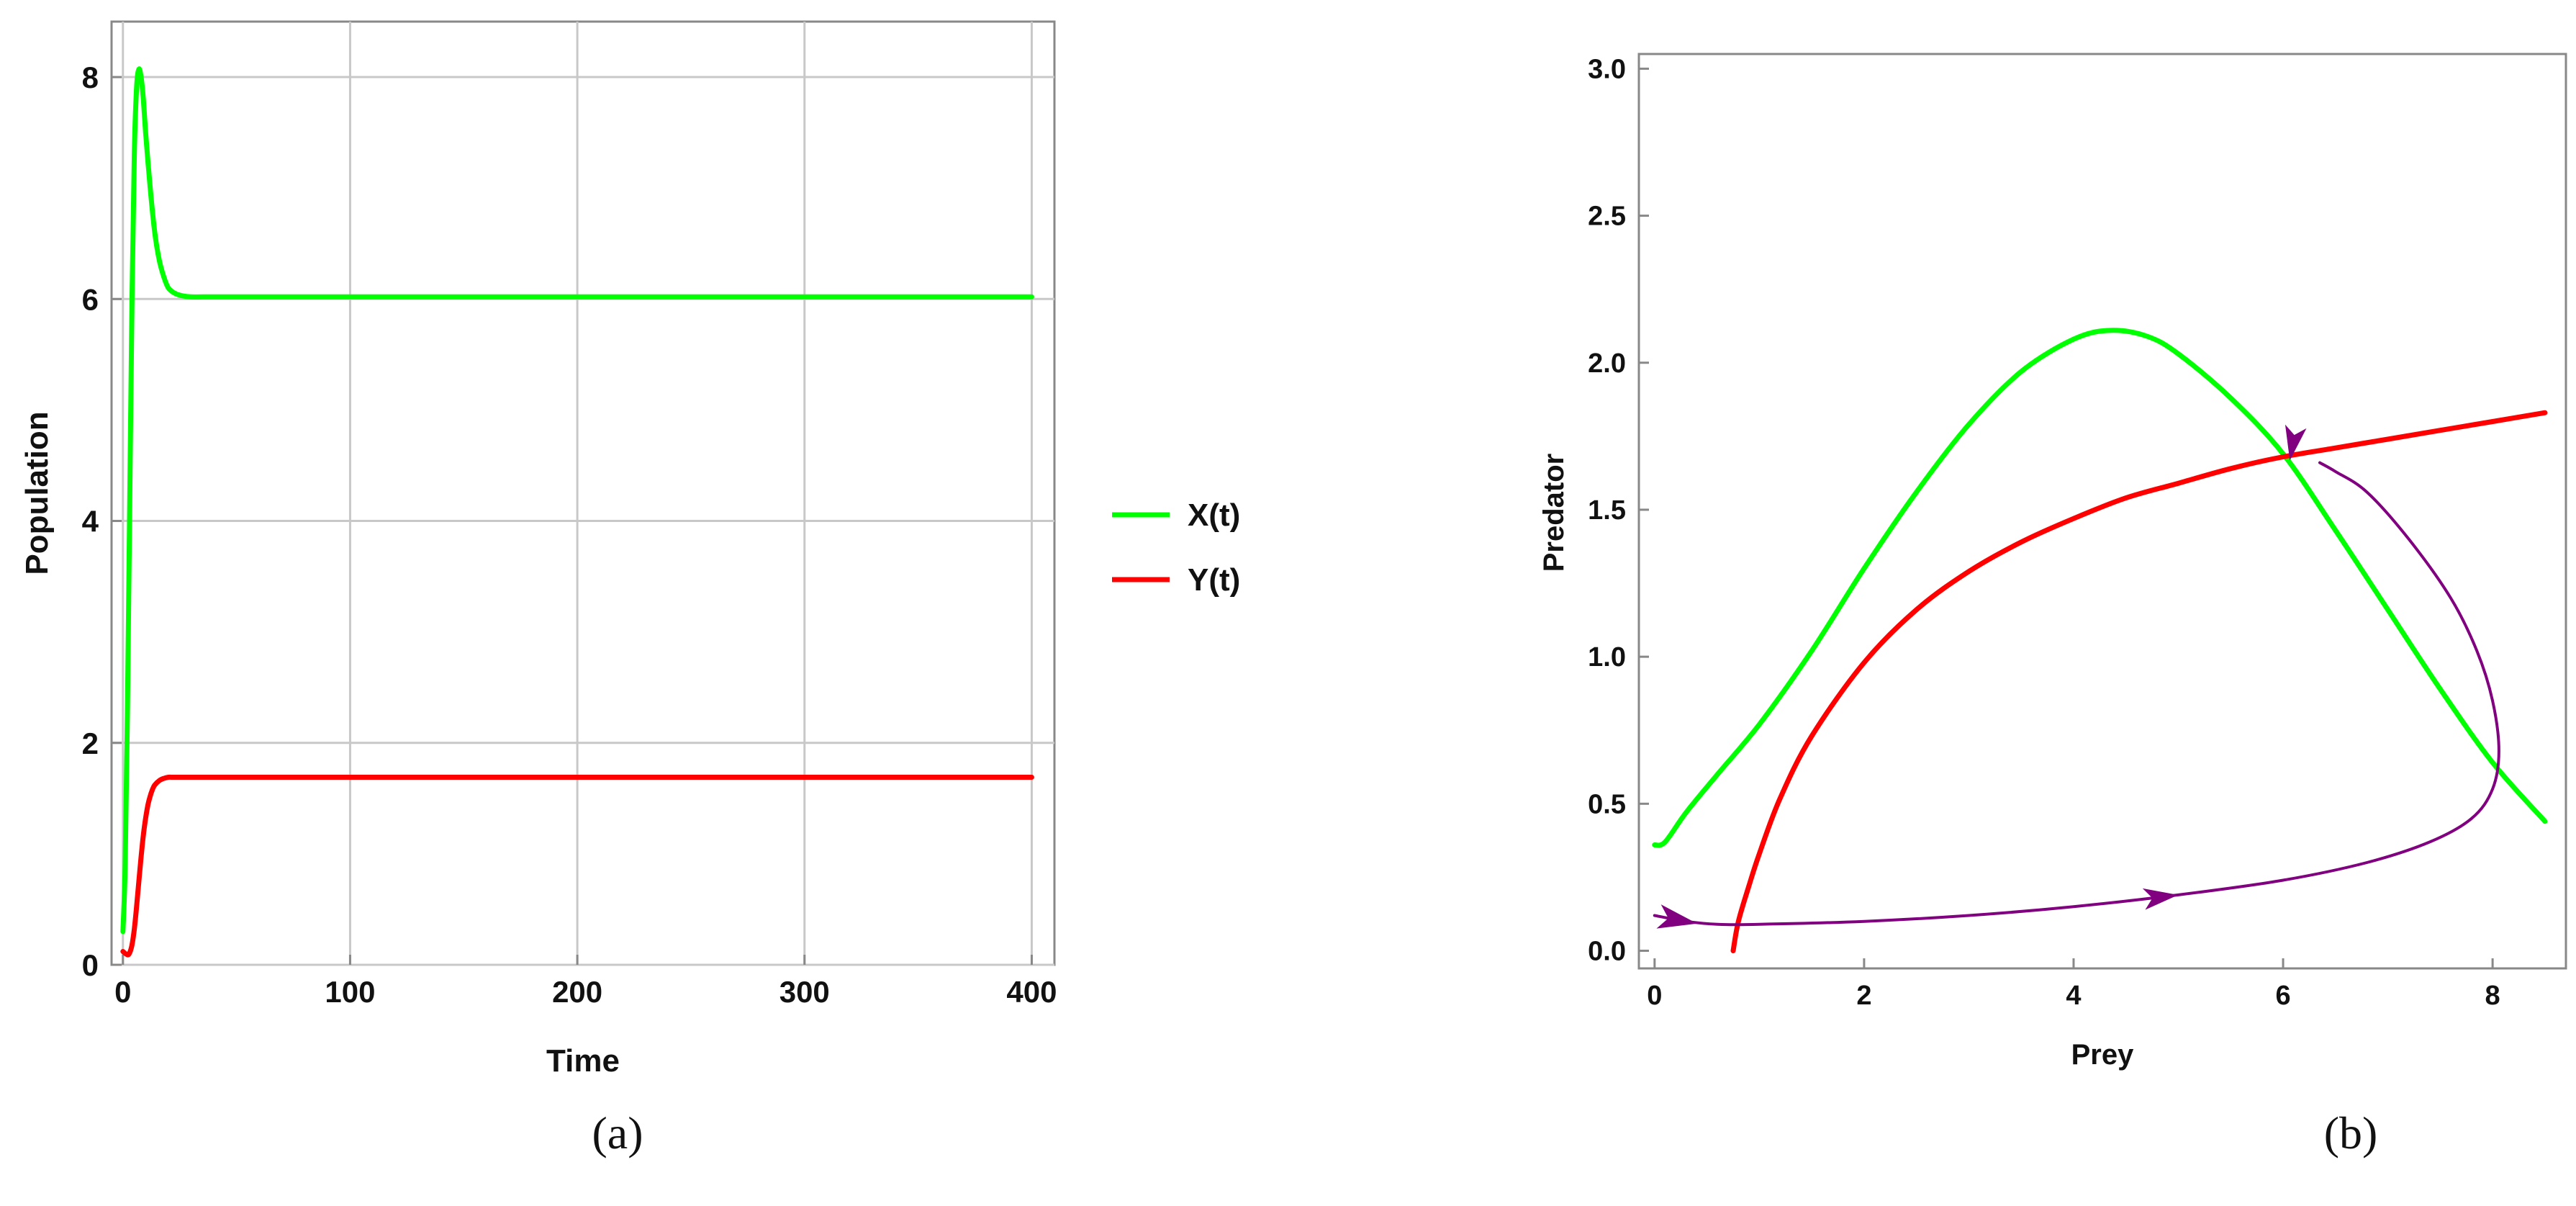  I want to click on panel-b-x-tick-label: 8, so click(2493, 996).